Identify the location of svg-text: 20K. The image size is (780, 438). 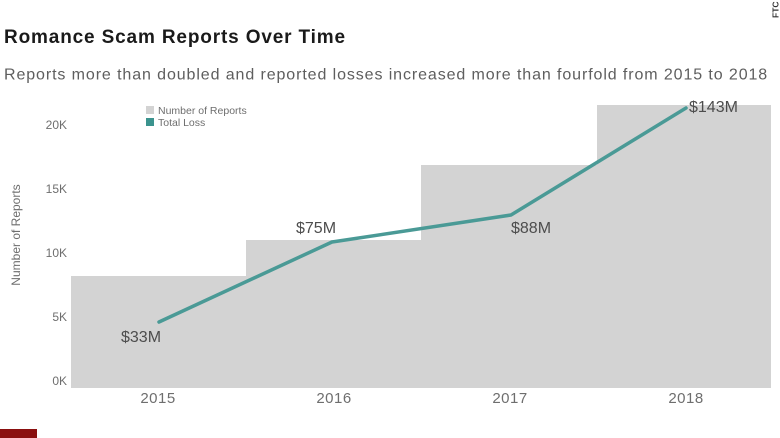
(56, 125).